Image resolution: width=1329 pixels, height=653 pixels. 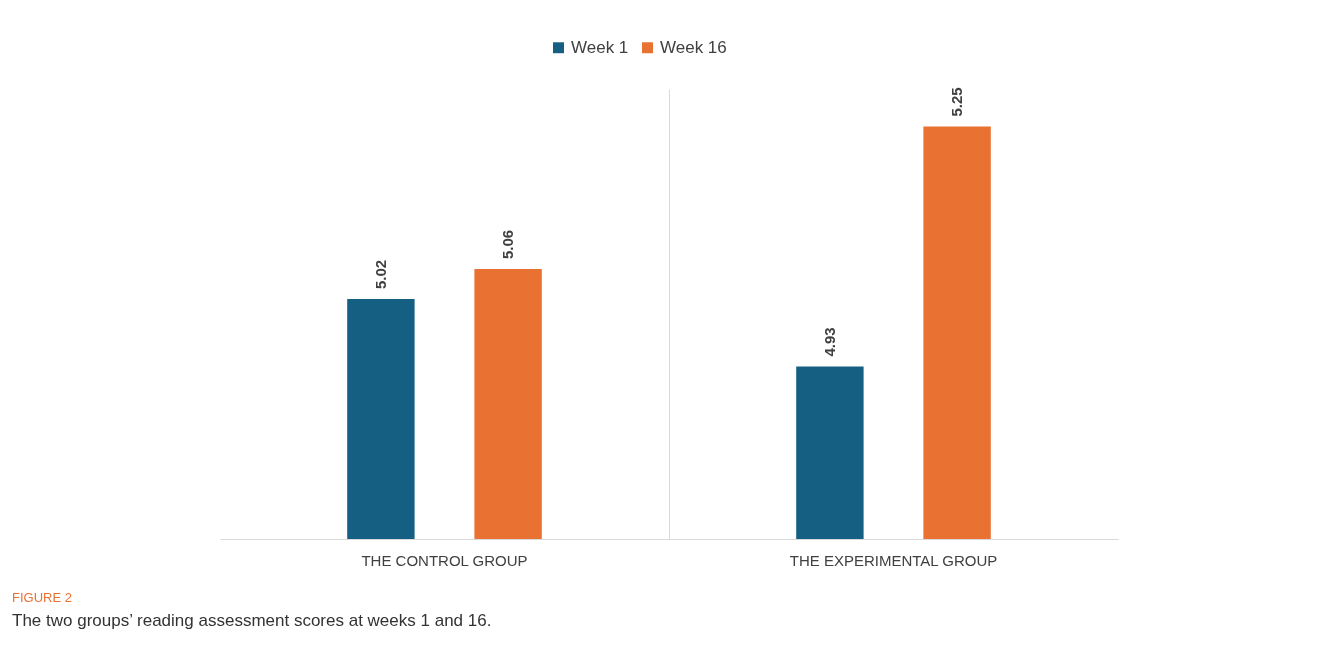 I want to click on data-label: 4.93, so click(x=829, y=342).